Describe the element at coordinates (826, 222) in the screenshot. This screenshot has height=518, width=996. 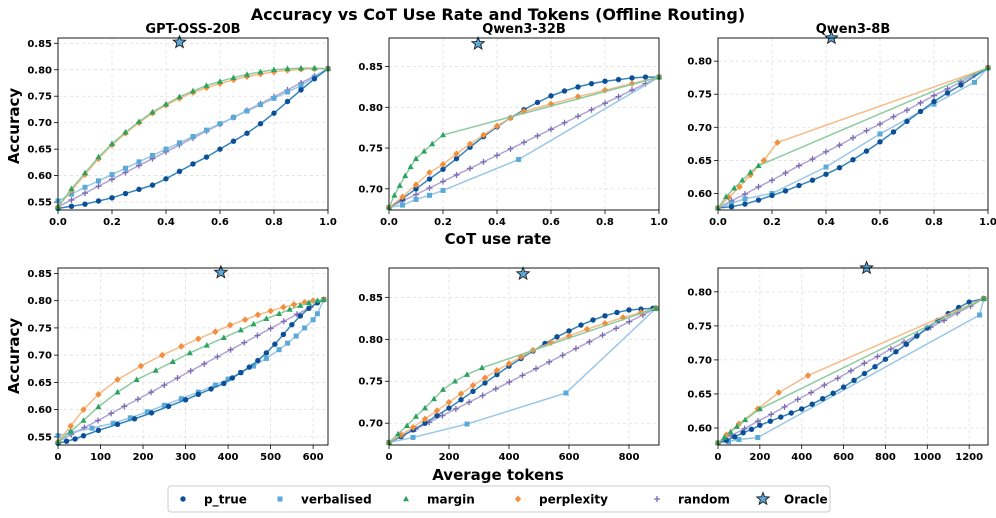
I see `x-tick-label: 0.4` at that location.